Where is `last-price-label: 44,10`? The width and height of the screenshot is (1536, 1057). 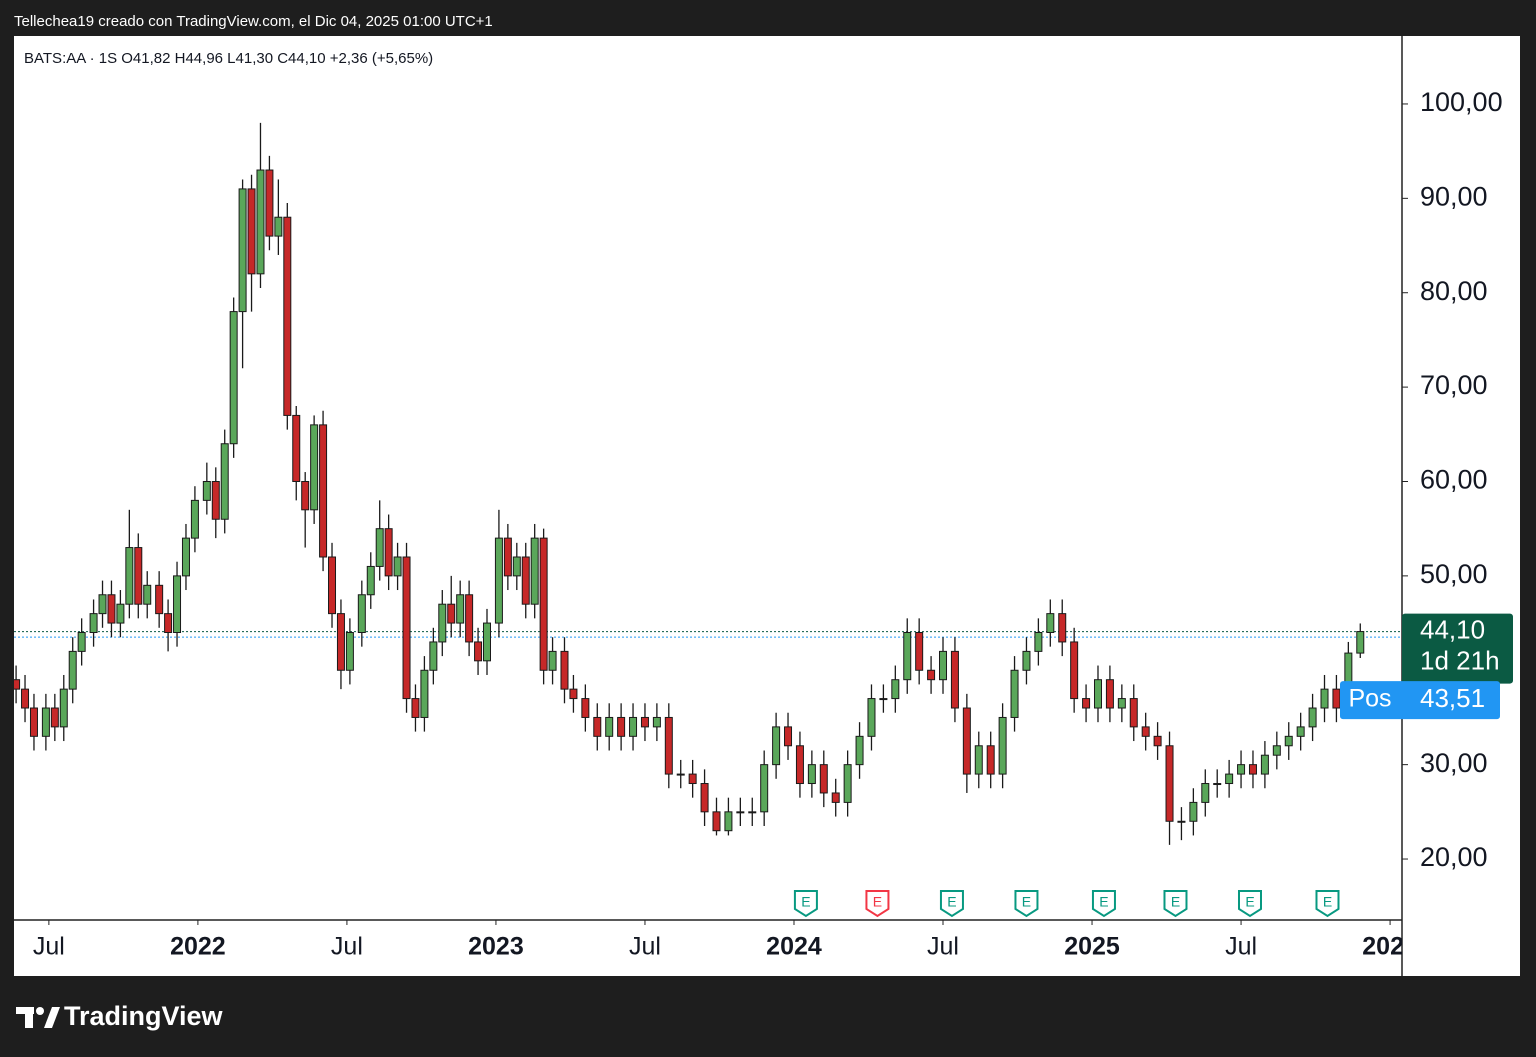 last-price-label: 44,10 is located at coordinates (1452, 629).